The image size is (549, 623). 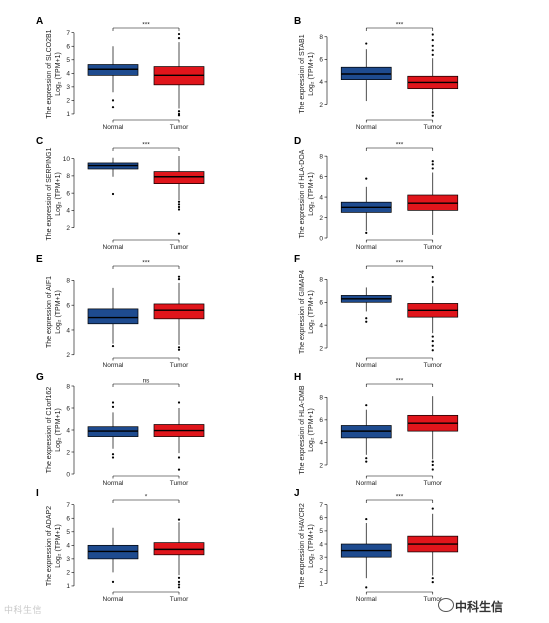 I want to click on panel-letter: I, so click(x=37, y=493).